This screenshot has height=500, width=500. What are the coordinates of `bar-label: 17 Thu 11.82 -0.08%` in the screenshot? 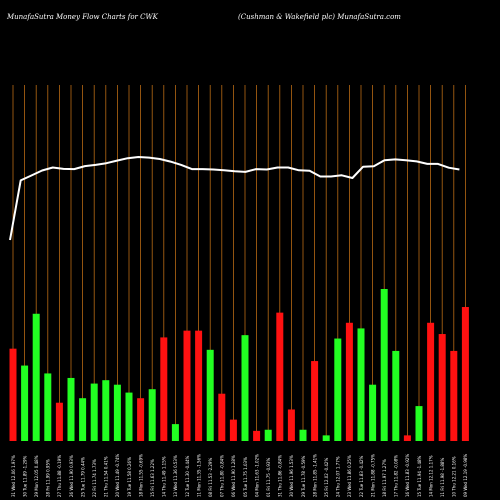 It's located at (396, 476).